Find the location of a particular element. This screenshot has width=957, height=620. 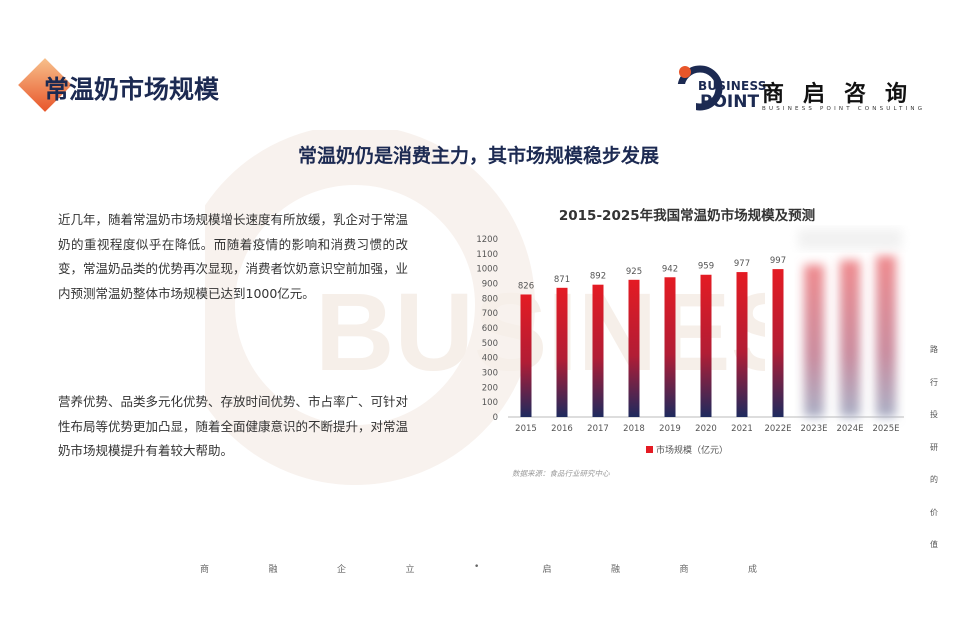

blurred-bar-2023E is located at coordinates (814, 340).